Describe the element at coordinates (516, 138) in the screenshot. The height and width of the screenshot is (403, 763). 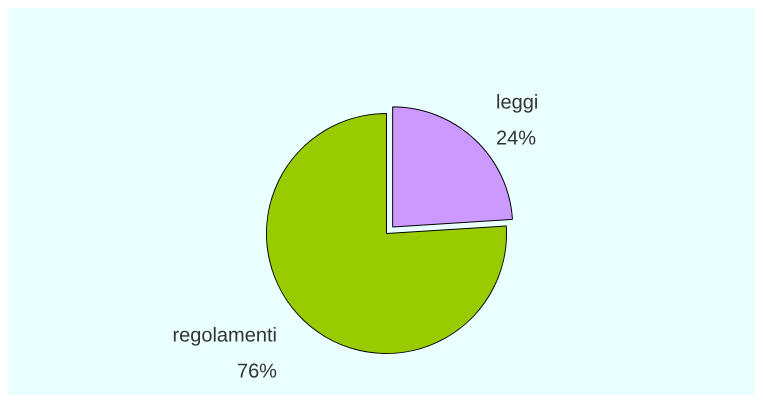
I see `data-label: 24%` at that location.